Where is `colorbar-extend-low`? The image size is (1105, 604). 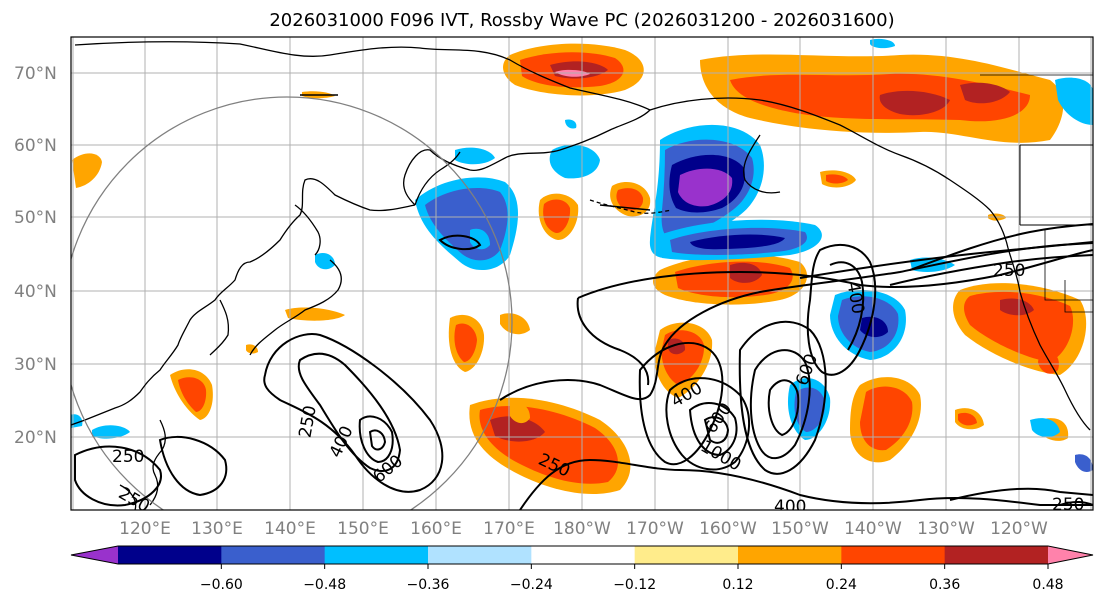 colorbar-extend-low is located at coordinates (94, 555).